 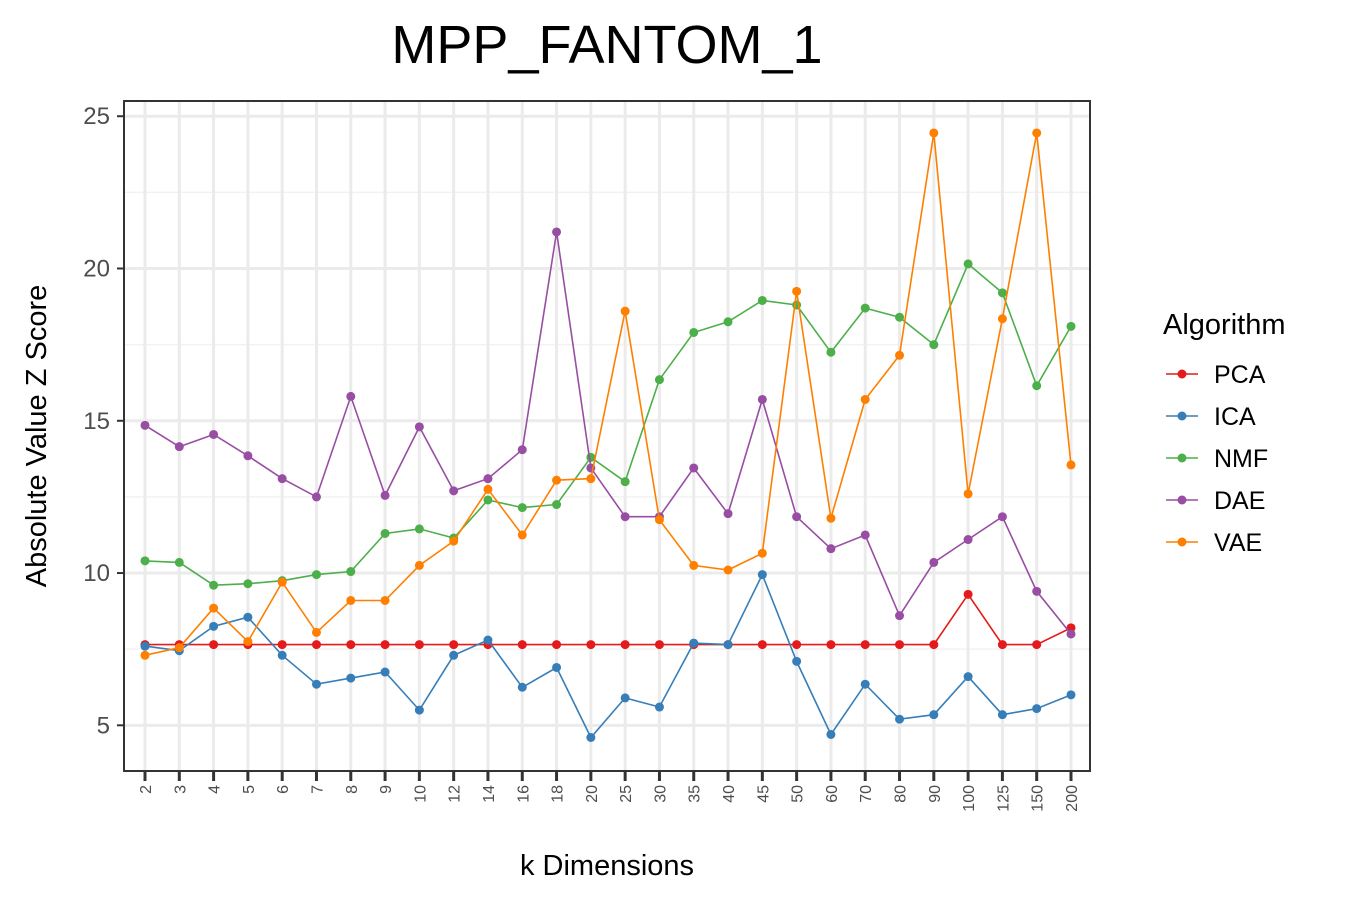 I want to click on legend-item-dae: DAE, so click(x=1215, y=501).